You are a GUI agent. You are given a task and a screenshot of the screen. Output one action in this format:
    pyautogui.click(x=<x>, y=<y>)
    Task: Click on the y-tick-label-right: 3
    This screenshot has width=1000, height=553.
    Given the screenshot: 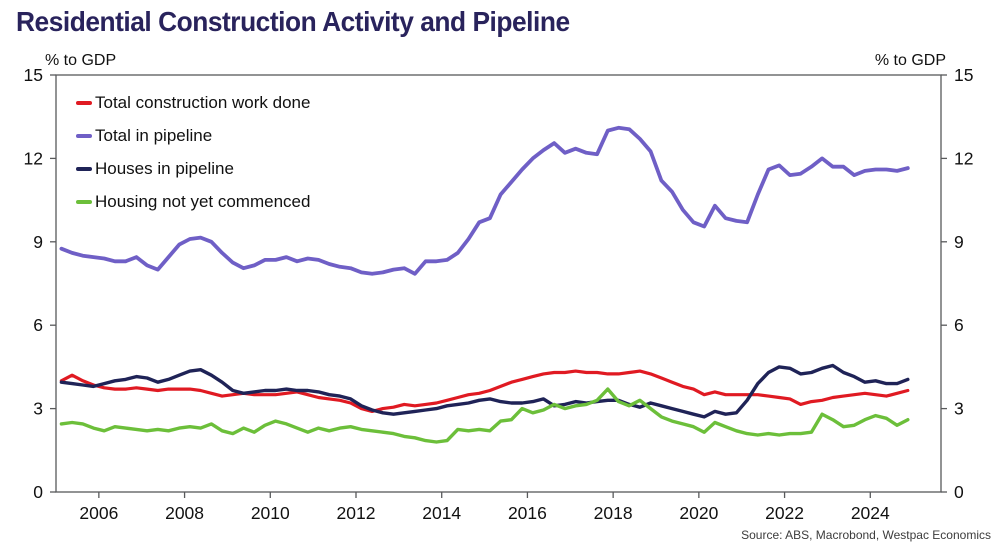 What is the action you would take?
    pyautogui.click(x=959, y=409)
    